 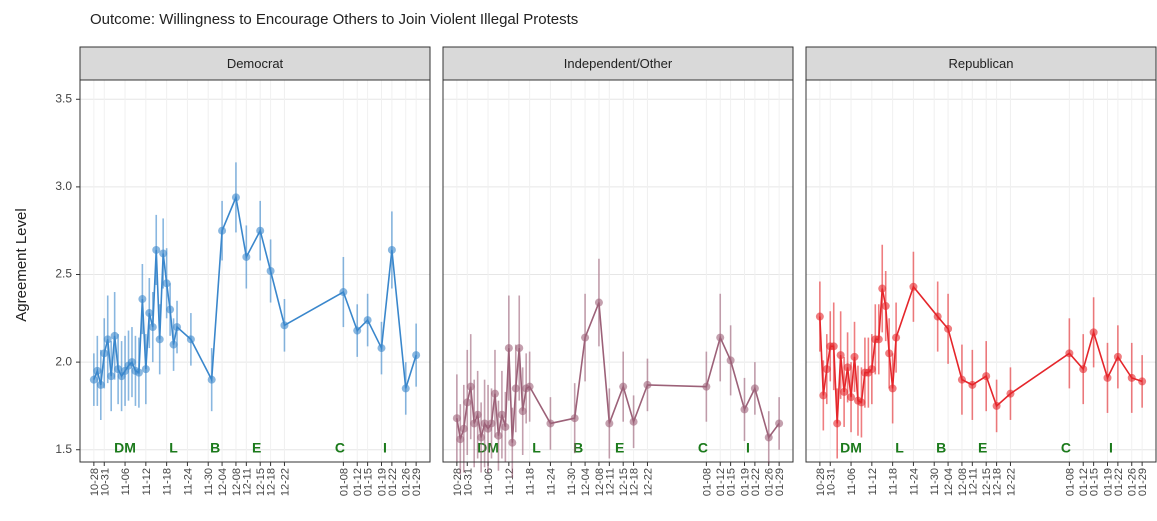 What do you see at coordinates (1095, 482) in the screenshot?
I see `x-tick-label: 01-15` at bounding box center [1095, 482].